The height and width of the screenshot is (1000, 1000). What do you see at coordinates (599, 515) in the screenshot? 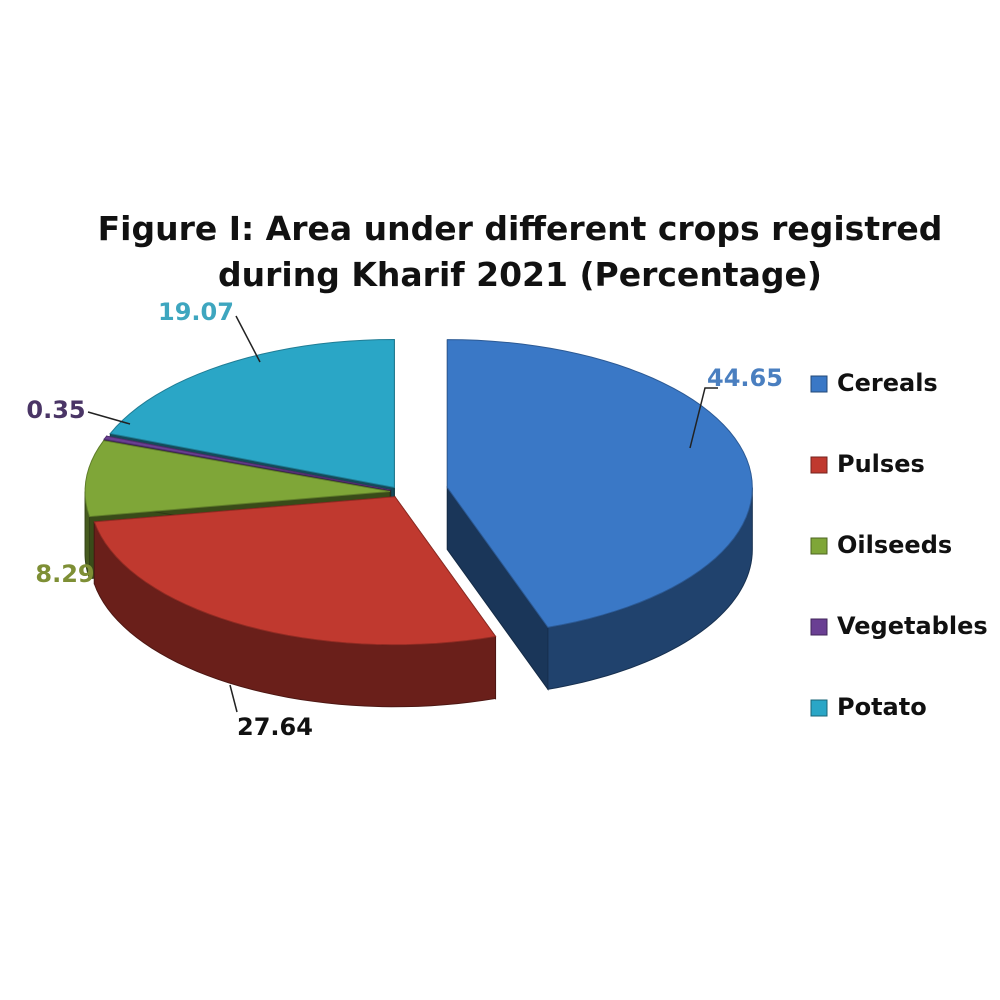
I see `pie-slice-cereals` at bounding box center [599, 515].